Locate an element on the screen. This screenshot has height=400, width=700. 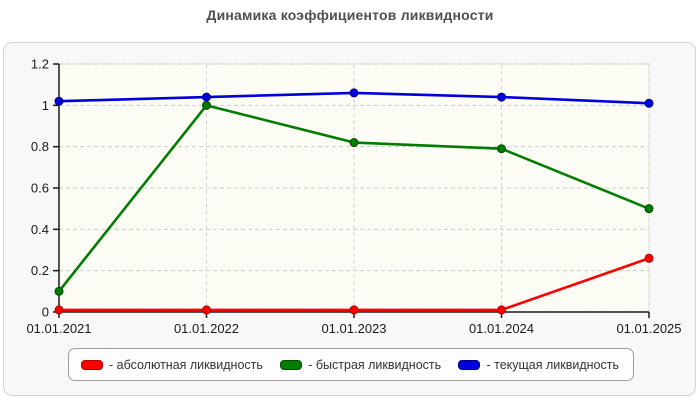
y-axis-tick-label: 0.4 is located at coordinates (40, 229).